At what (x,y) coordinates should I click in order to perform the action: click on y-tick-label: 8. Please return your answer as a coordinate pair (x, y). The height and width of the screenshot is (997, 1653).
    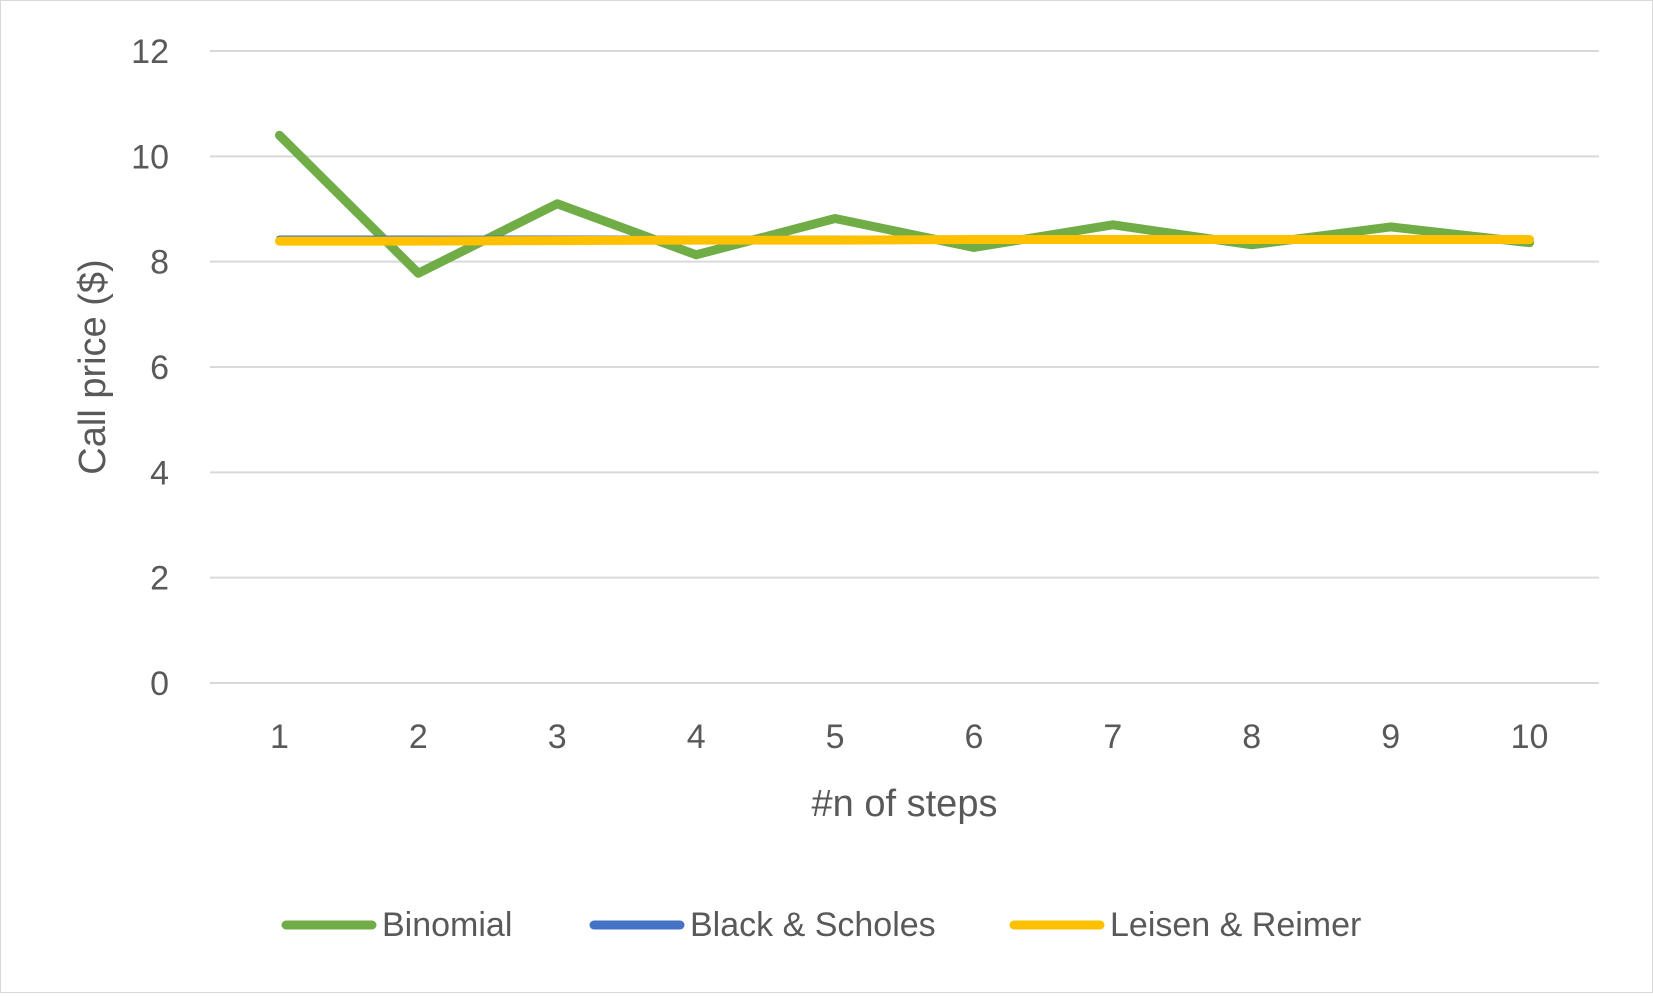
    Looking at the image, I should click on (159, 263).